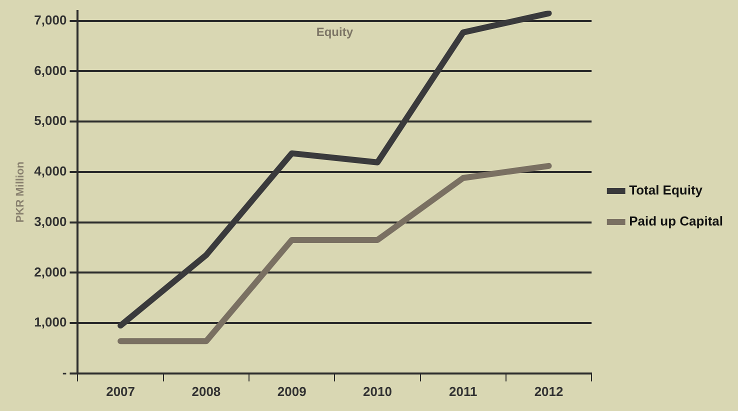  I want to click on y-tick-label: 4,000, so click(50, 171).